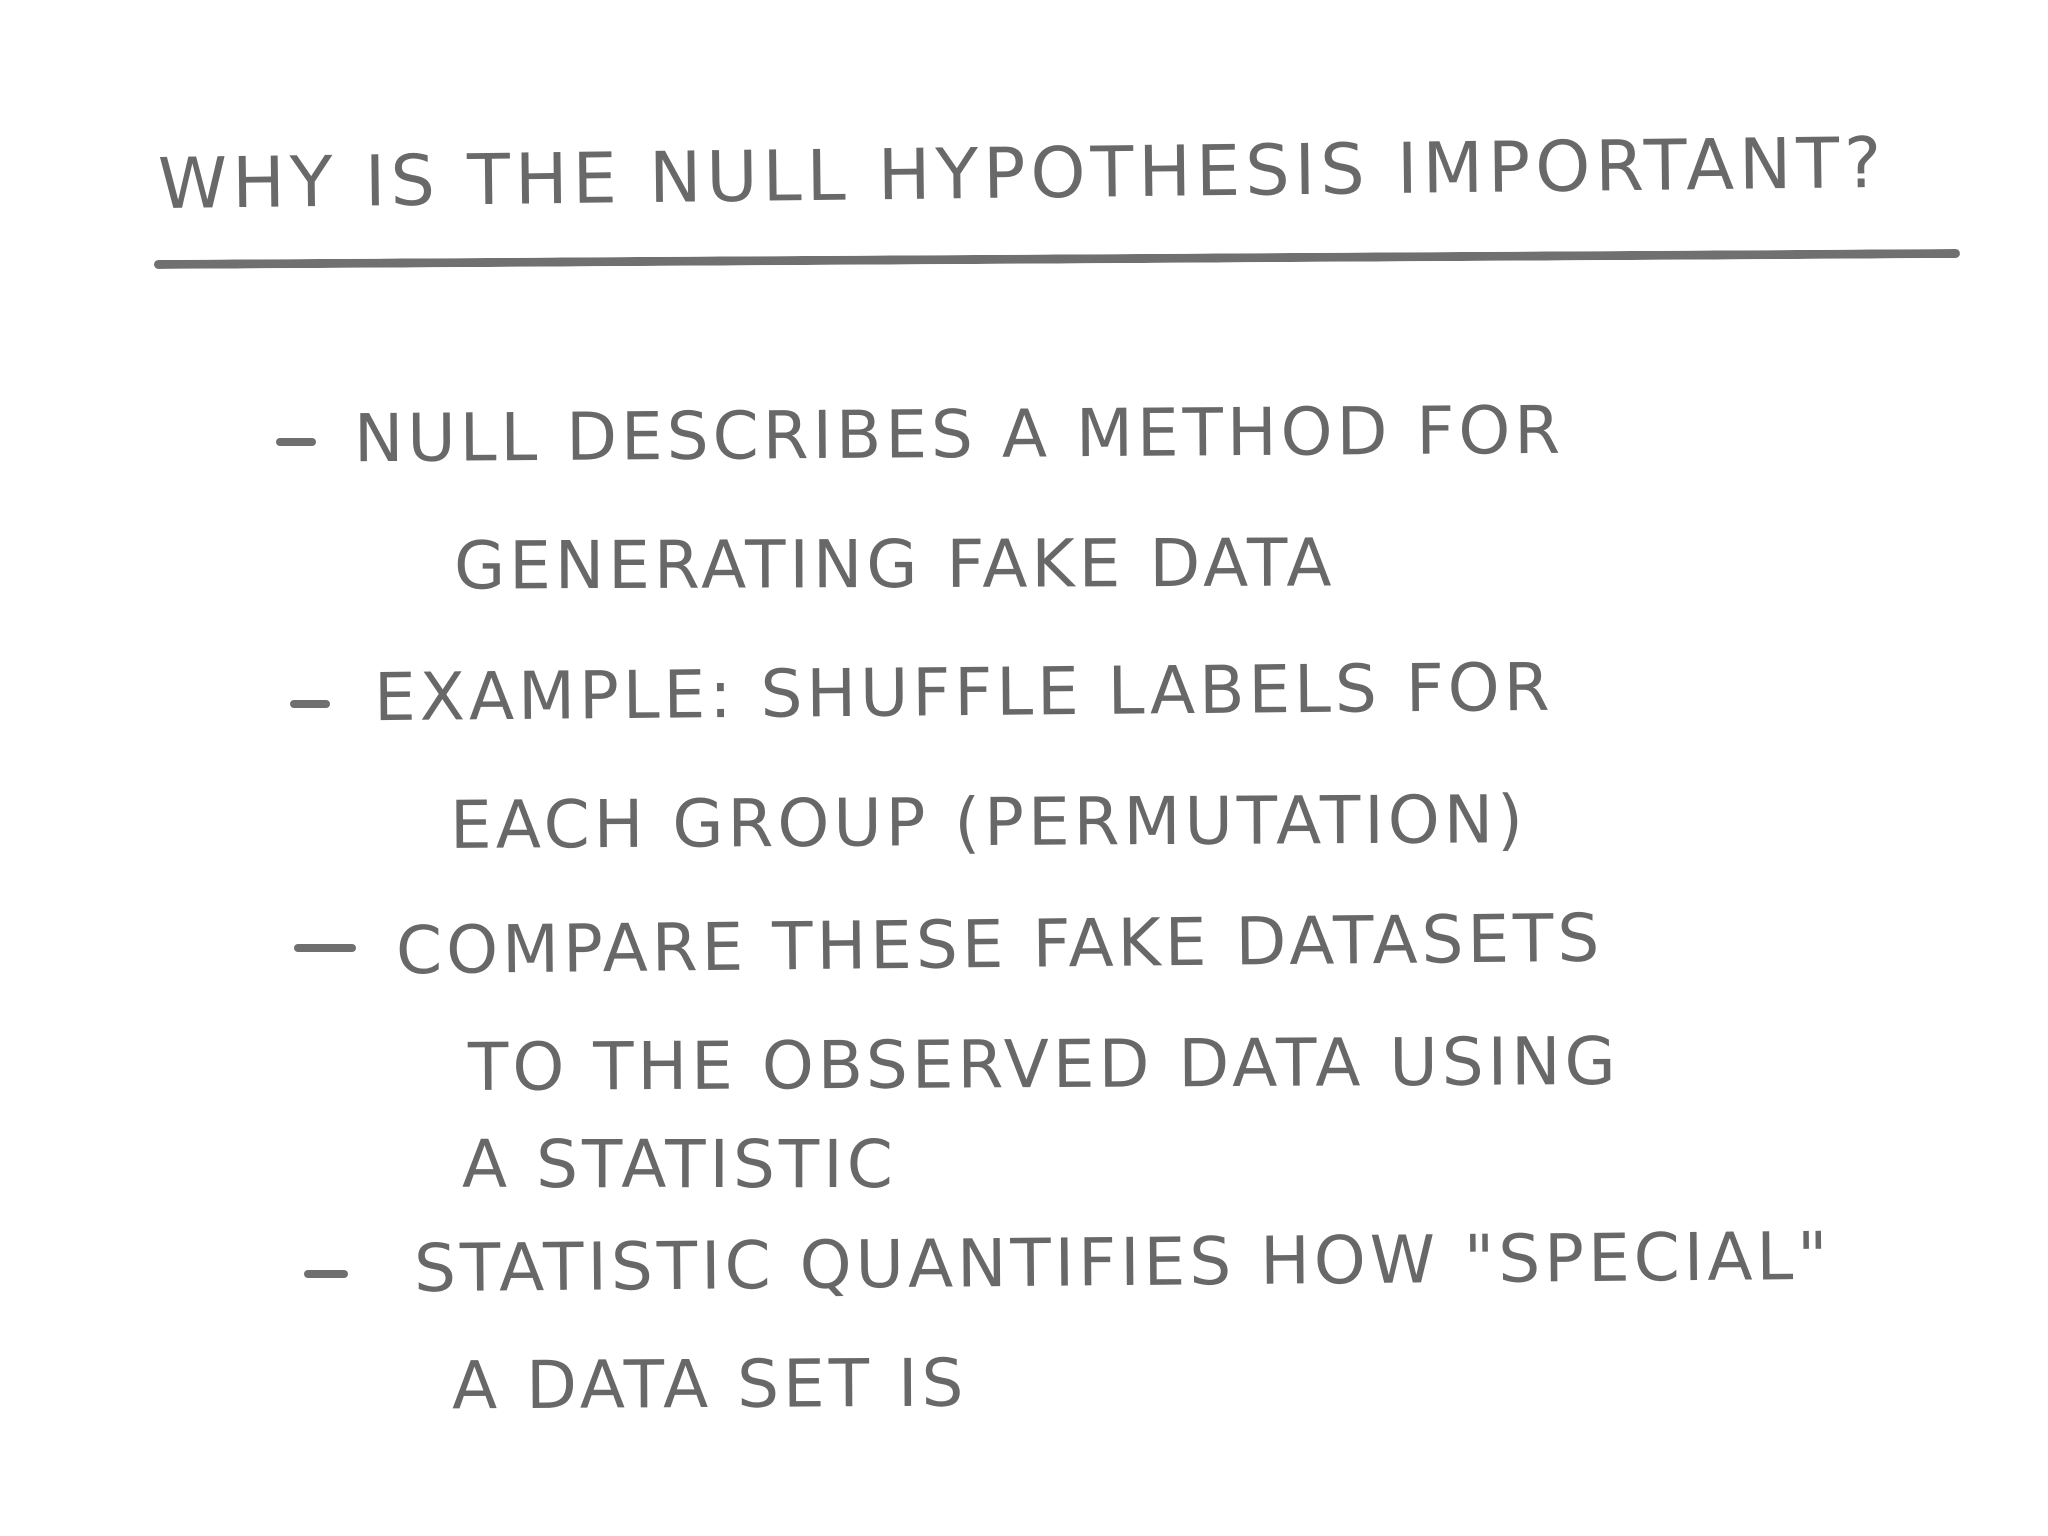  What do you see at coordinates (988, 822) in the screenshot?
I see `bullet-line: EACH GROUP (PERMUTATION)` at bounding box center [988, 822].